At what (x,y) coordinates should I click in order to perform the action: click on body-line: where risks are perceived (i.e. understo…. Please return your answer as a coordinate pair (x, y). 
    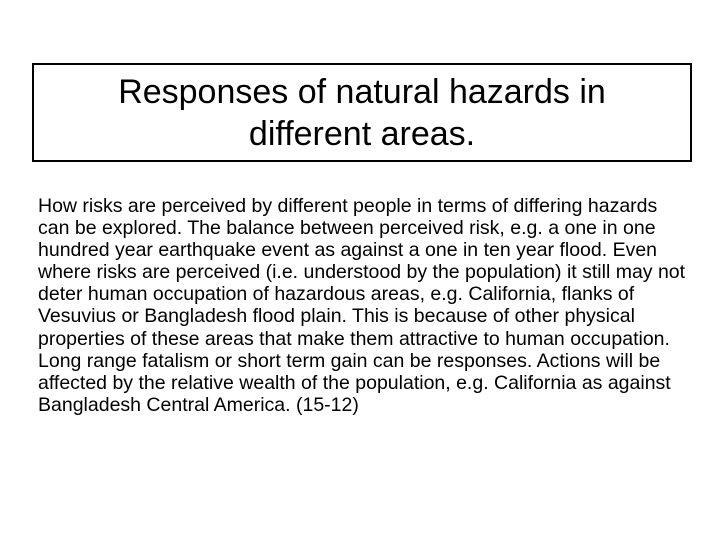
    Looking at the image, I should click on (362, 272).